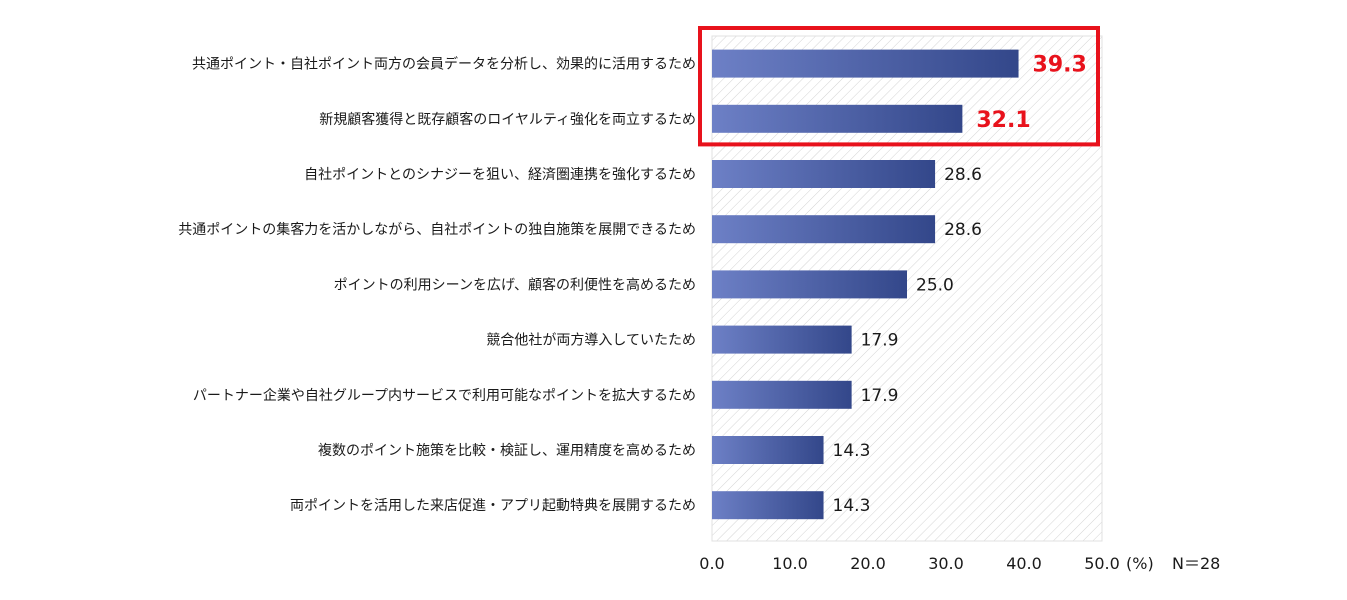  I want to click on x-tick-label: 40.0, so click(1024, 563).